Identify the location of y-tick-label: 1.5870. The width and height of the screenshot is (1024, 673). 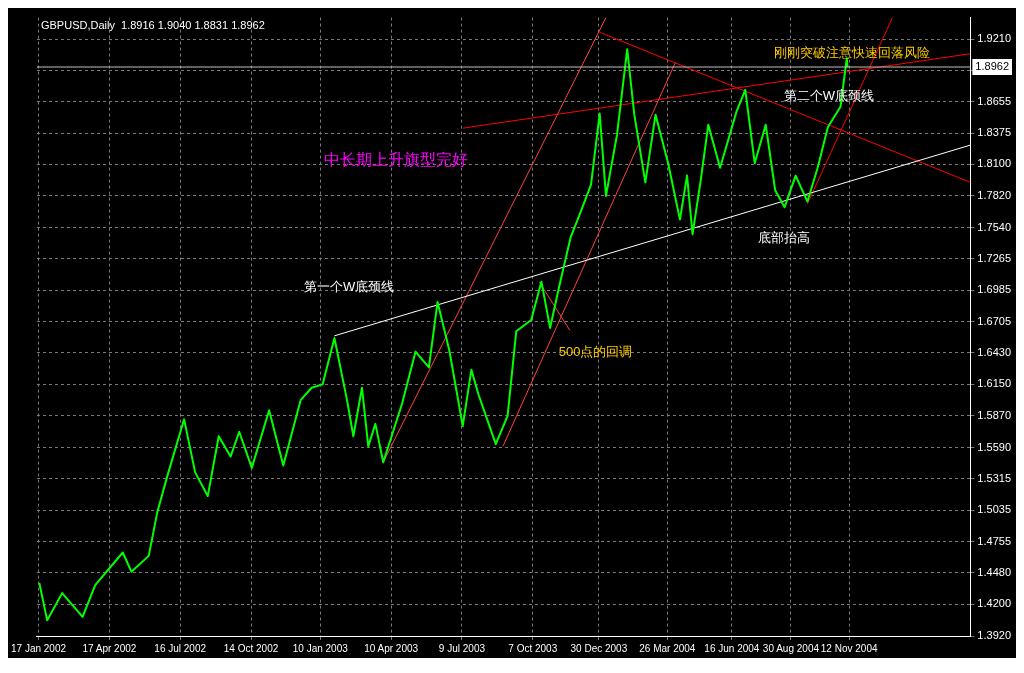
(994, 414).